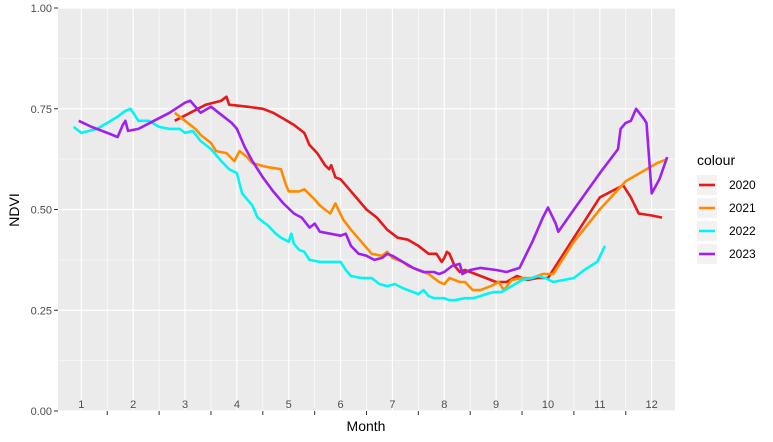 Image resolution: width=773 pixels, height=442 pixels. Describe the element at coordinates (742, 254) in the screenshot. I see `legend-label-2023: 2023` at that location.